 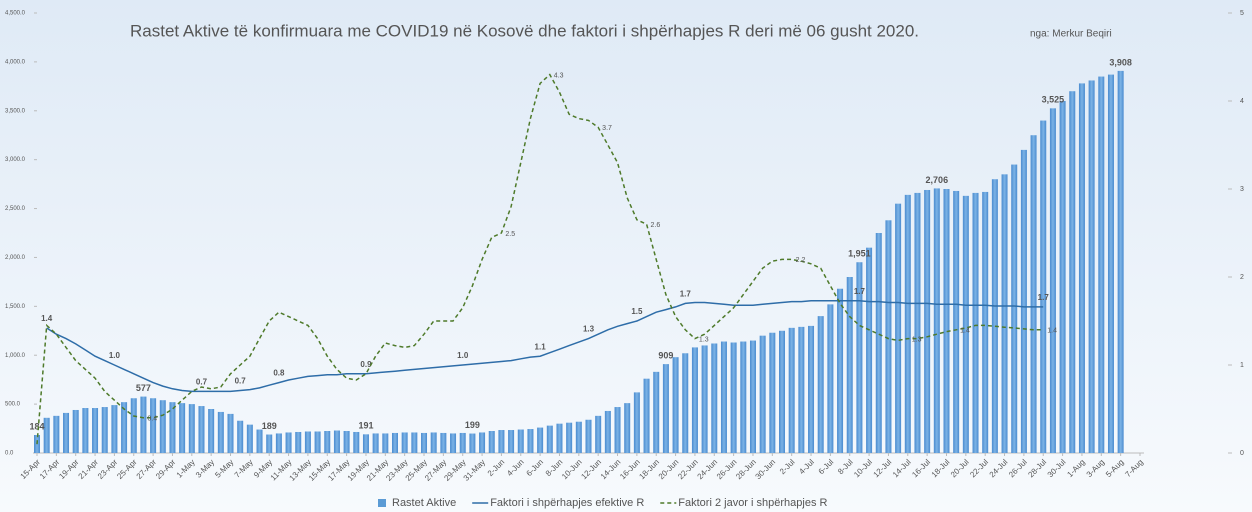 I want to click on line, so click(x=545, y=346).